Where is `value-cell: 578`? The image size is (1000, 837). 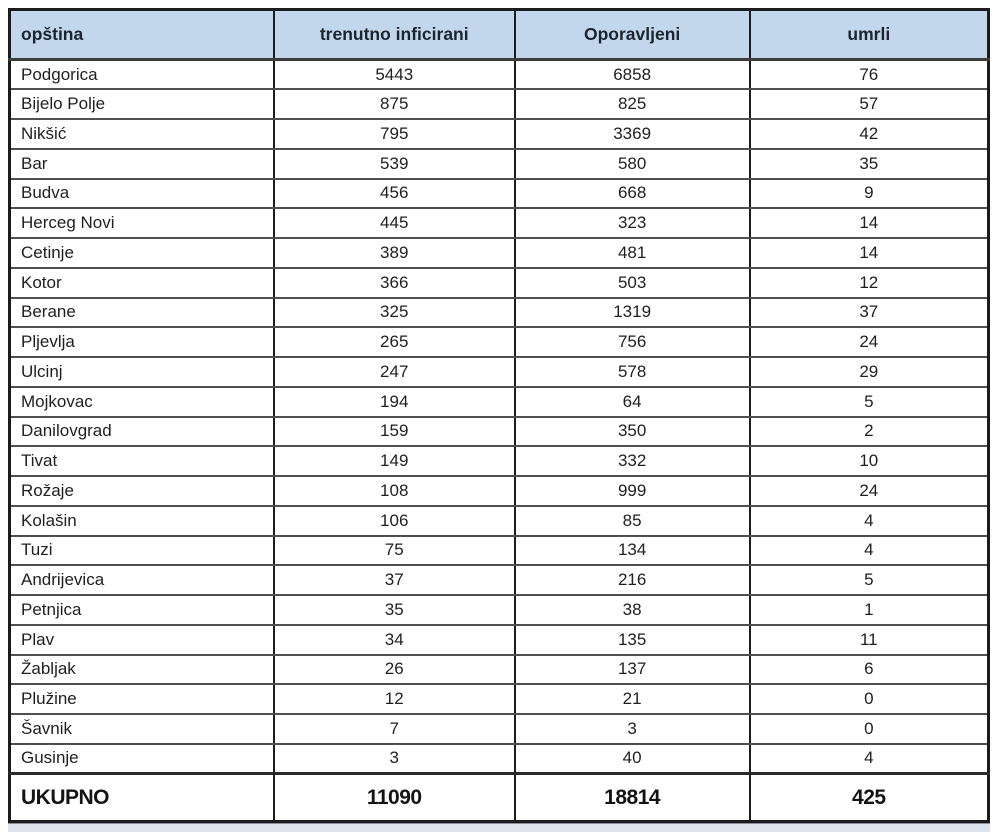 value-cell: 578 is located at coordinates (632, 372).